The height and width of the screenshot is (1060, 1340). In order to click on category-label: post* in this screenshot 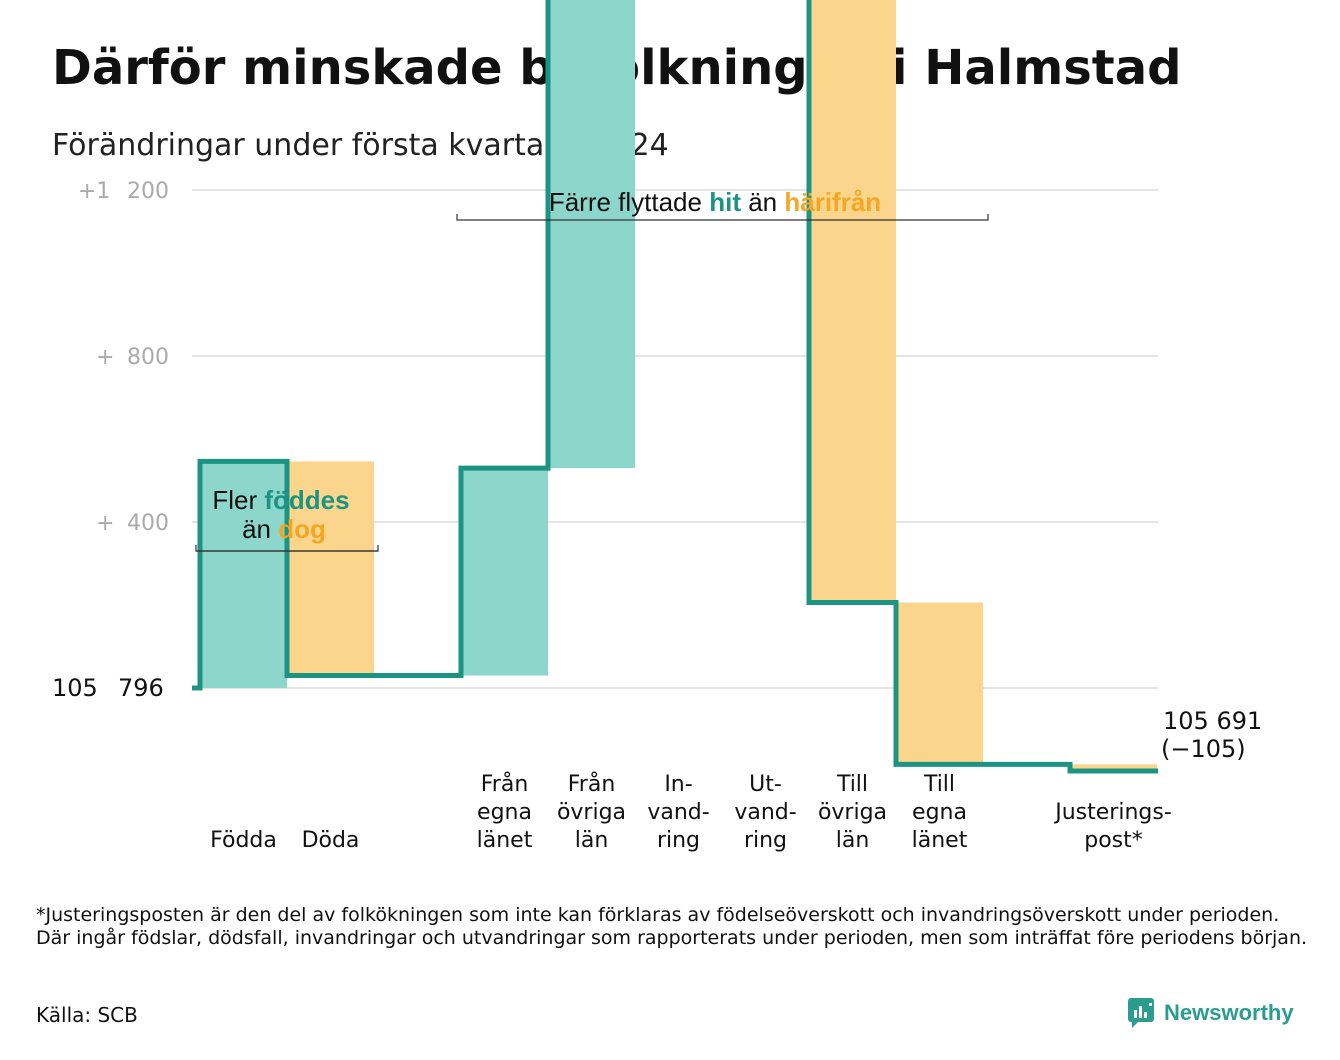, I will do `click(1113, 840)`.